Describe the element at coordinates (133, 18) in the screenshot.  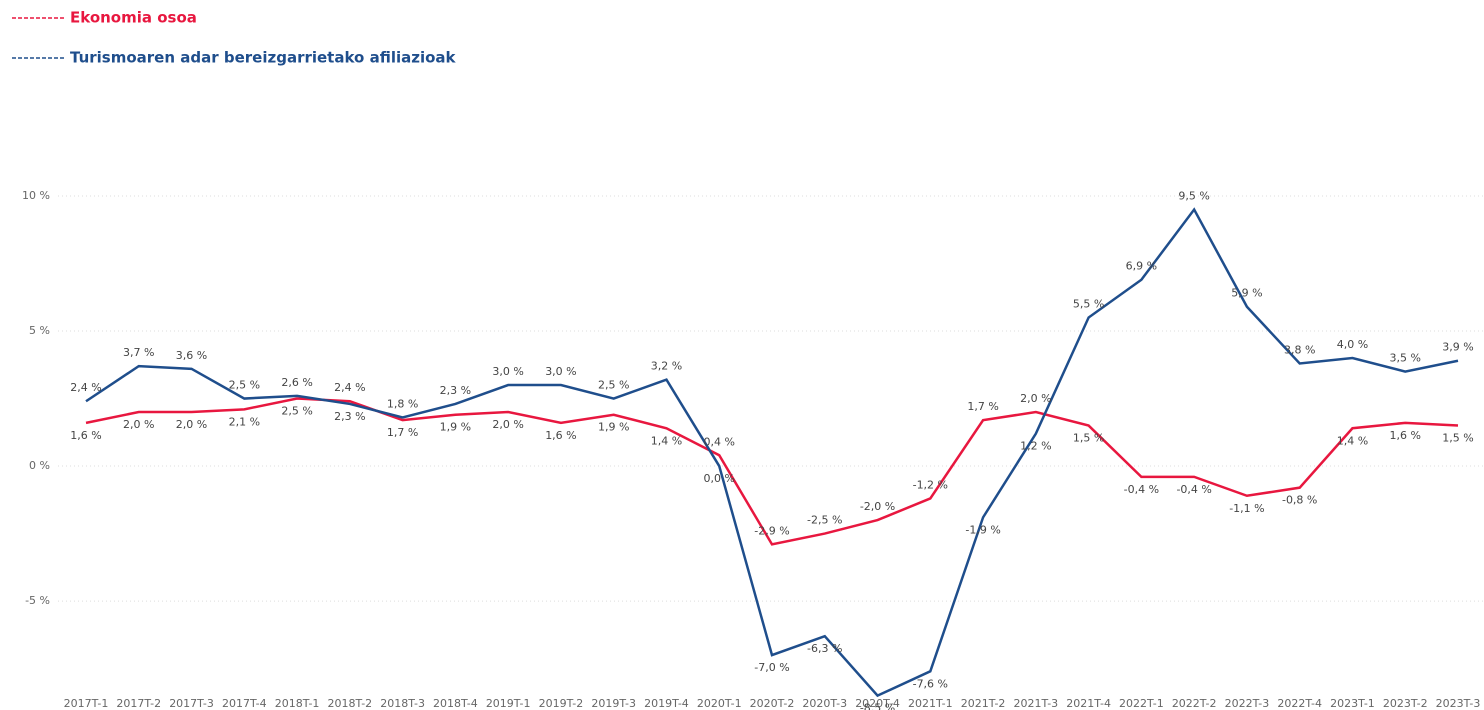
I see `legend-label: Ekonomia osoa` at that location.